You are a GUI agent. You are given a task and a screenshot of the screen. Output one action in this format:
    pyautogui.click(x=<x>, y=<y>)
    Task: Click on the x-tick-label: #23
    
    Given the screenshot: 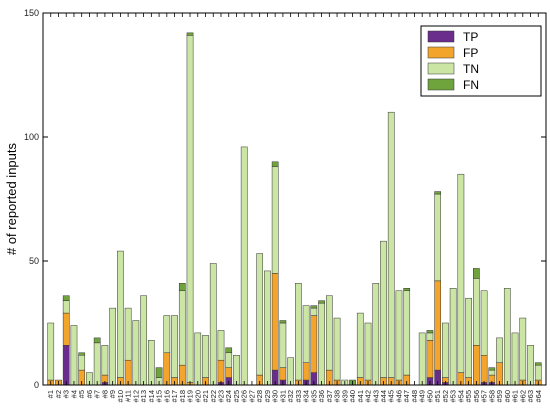 What is the action you would take?
    pyautogui.click(x=220, y=396)
    